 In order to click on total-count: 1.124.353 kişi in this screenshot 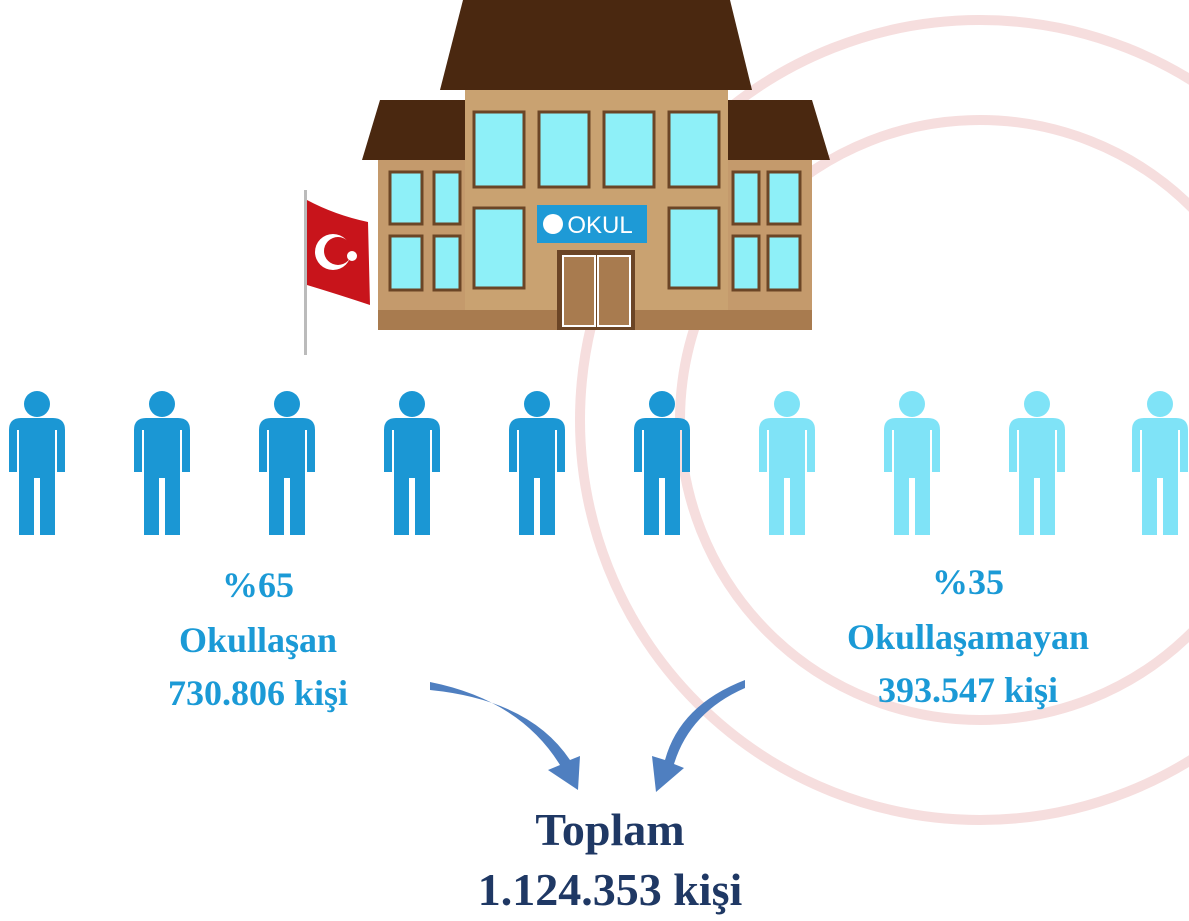, I will do `click(610, 889)`.